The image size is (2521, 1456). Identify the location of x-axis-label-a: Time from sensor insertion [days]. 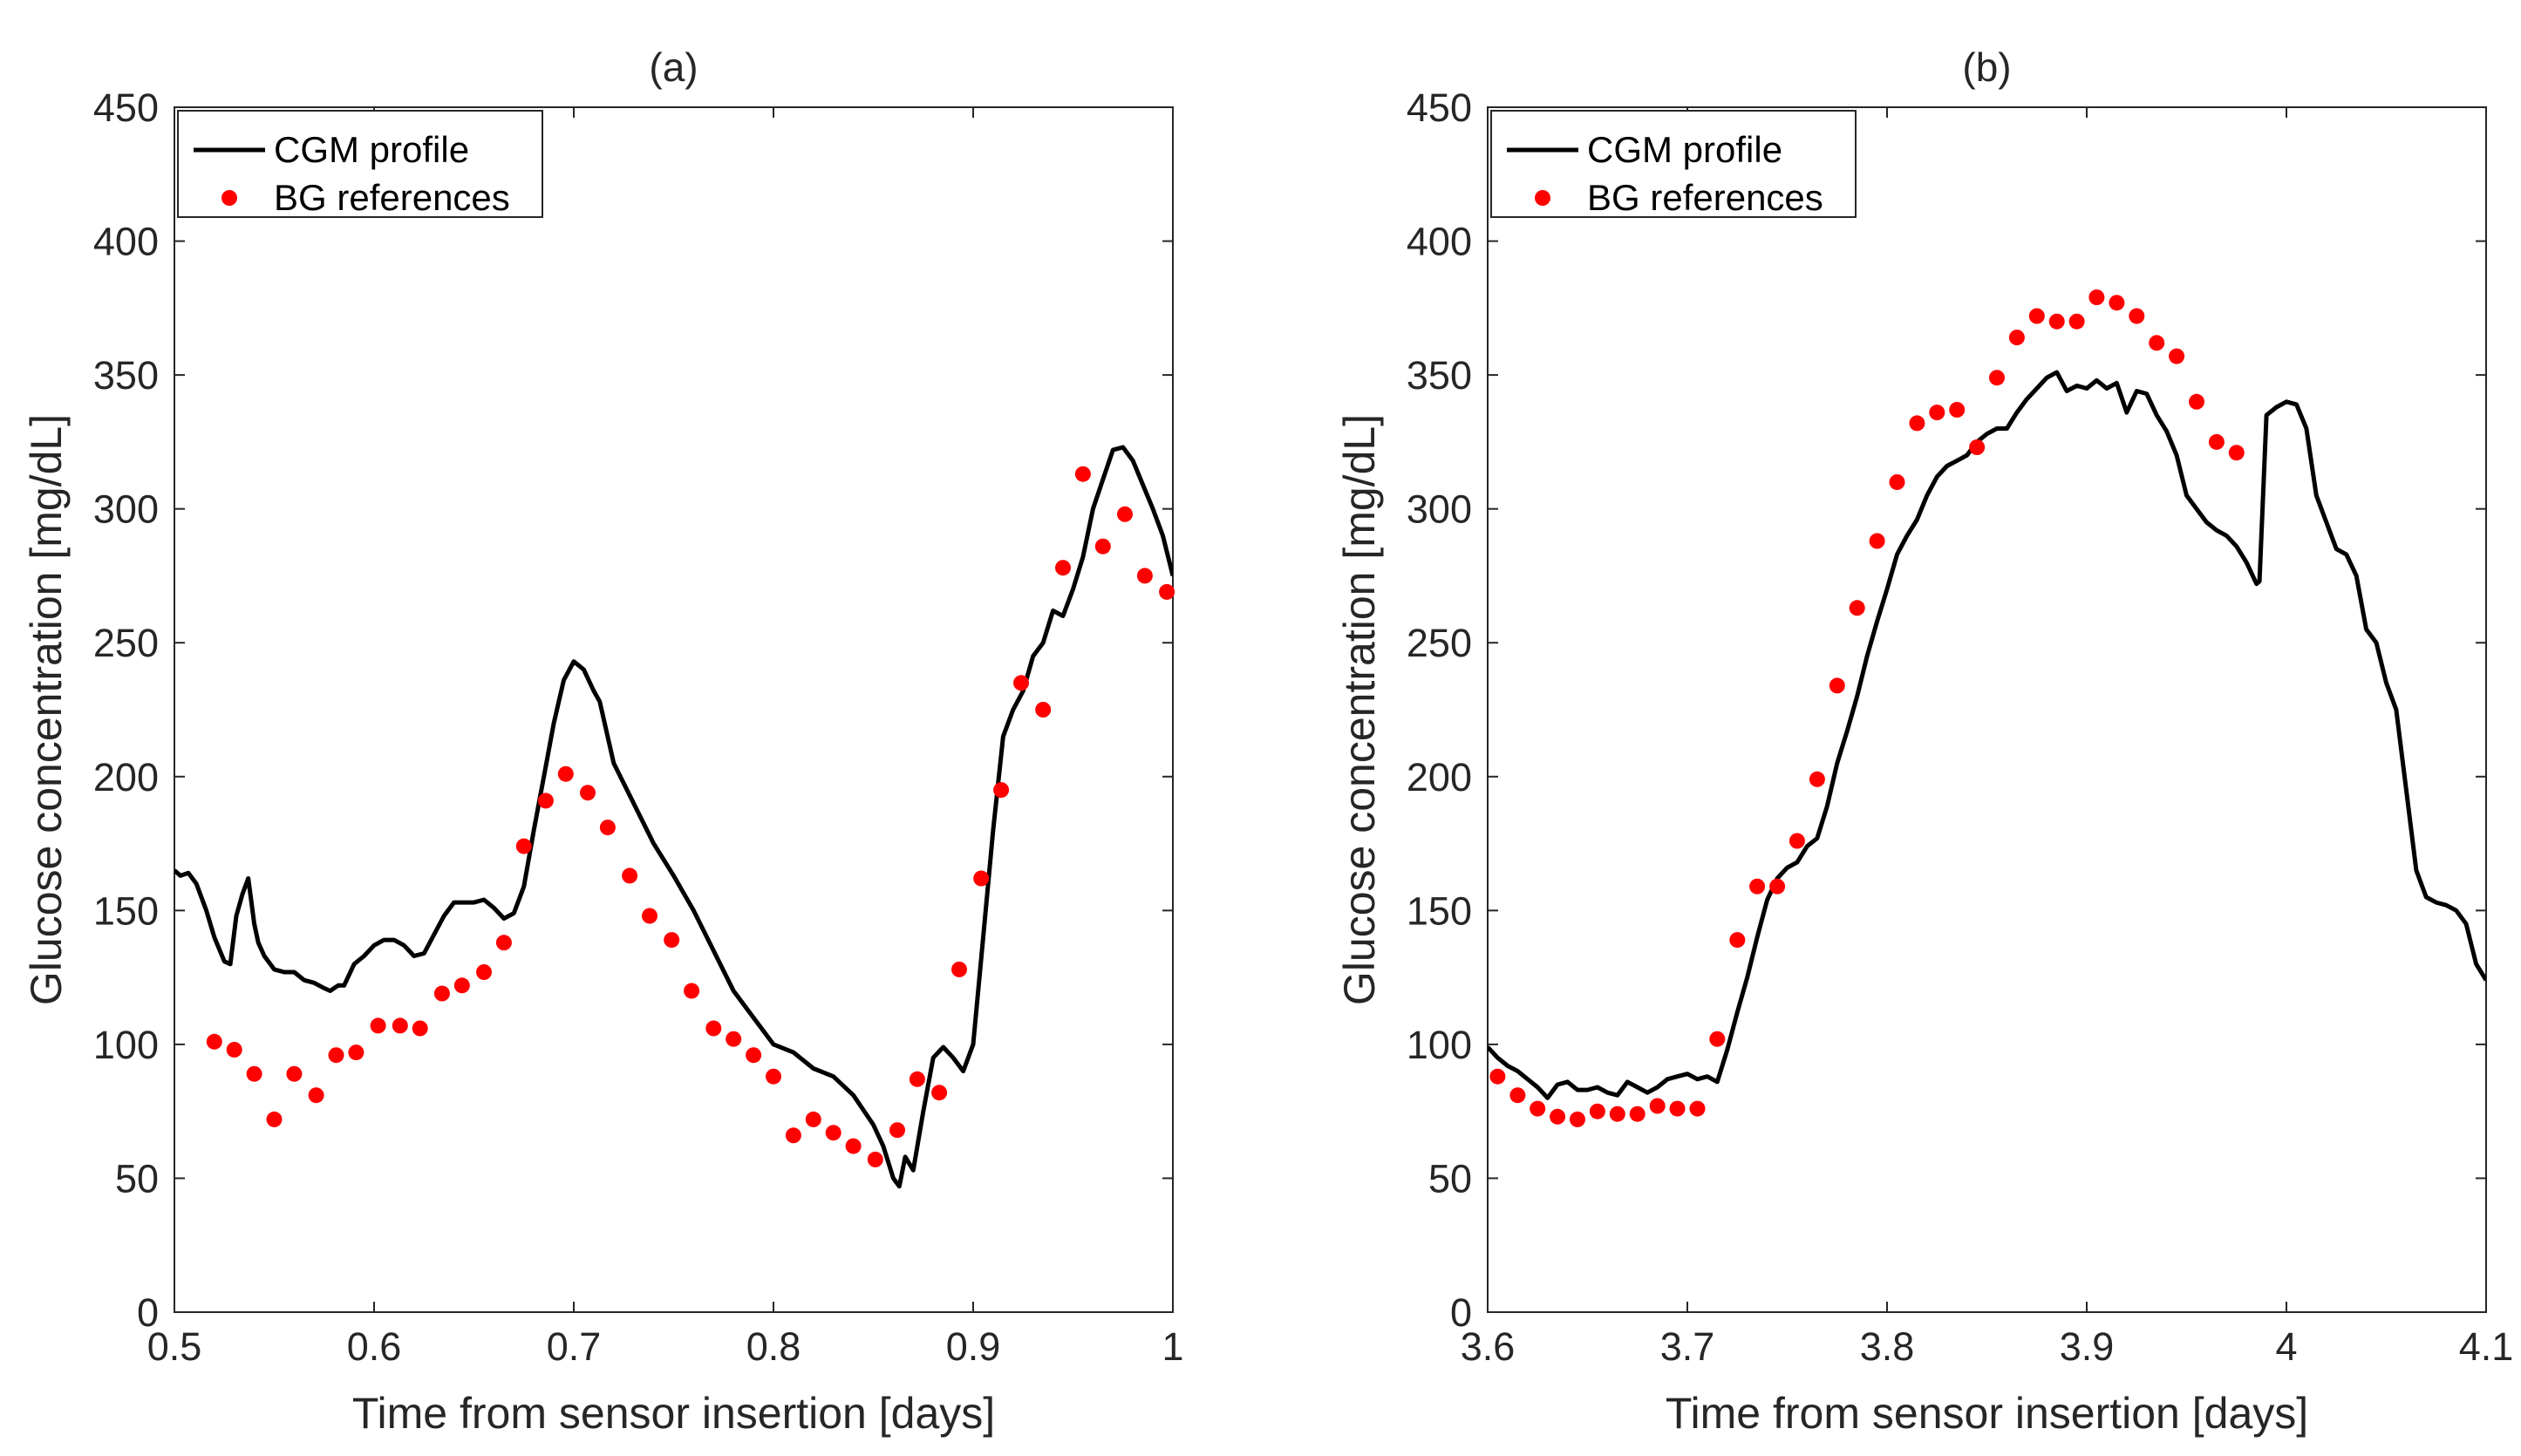
(674, 1413).